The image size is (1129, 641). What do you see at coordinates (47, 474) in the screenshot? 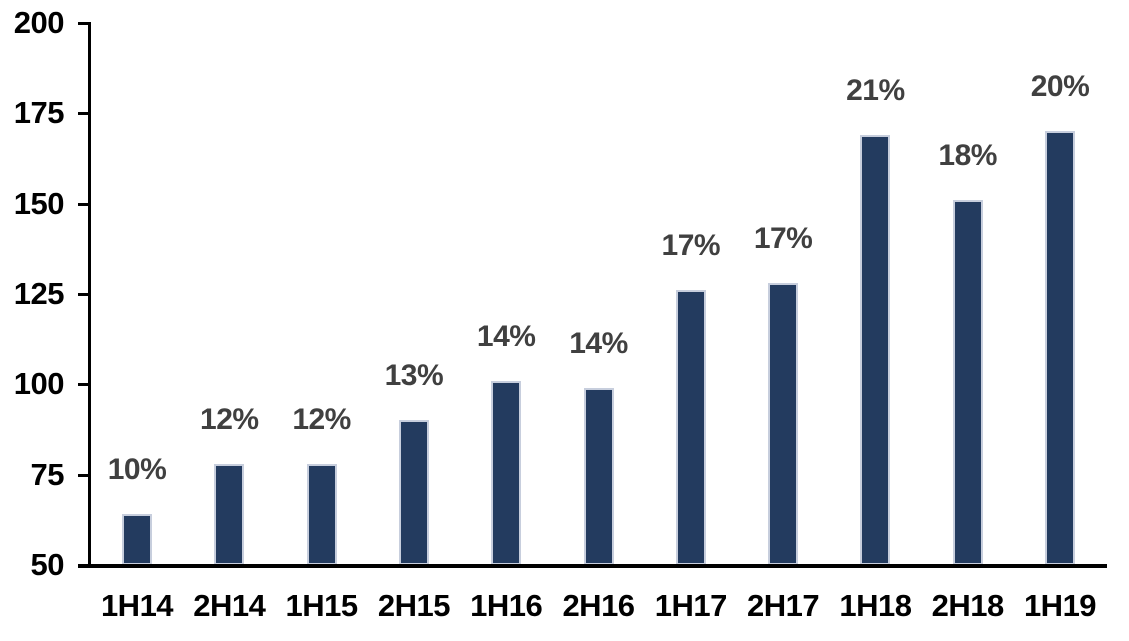
I see `y-axis-tick-label: 75` at bounding box center [47, 474].